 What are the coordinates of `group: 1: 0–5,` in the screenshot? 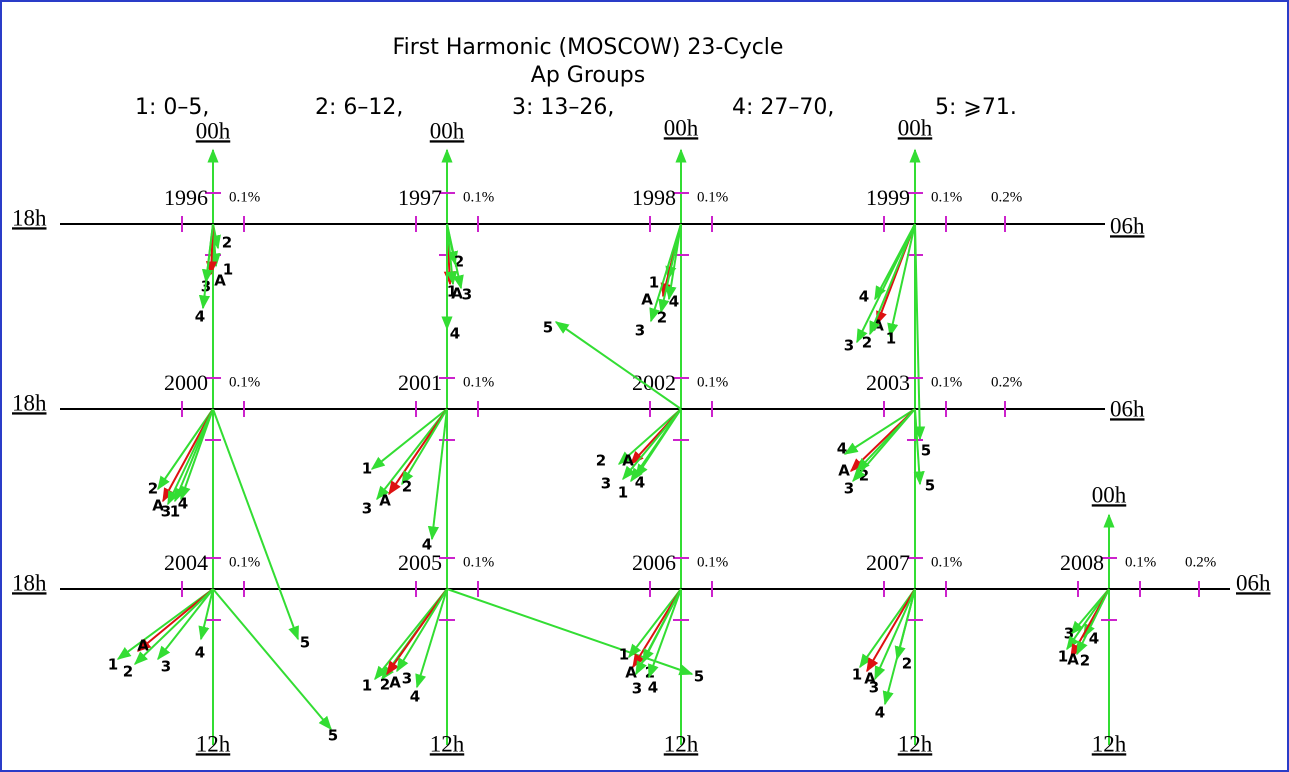 It's located at (172, 107).